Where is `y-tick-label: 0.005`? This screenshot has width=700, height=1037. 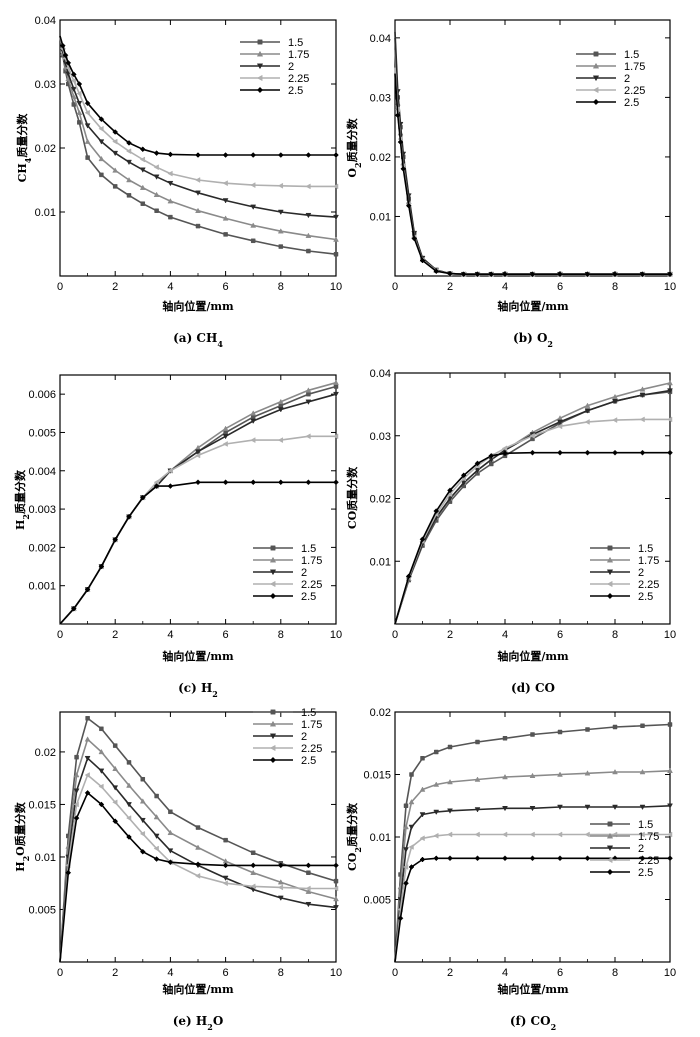 y-tick-label: 0.005 is located at coordinates (42, 910).